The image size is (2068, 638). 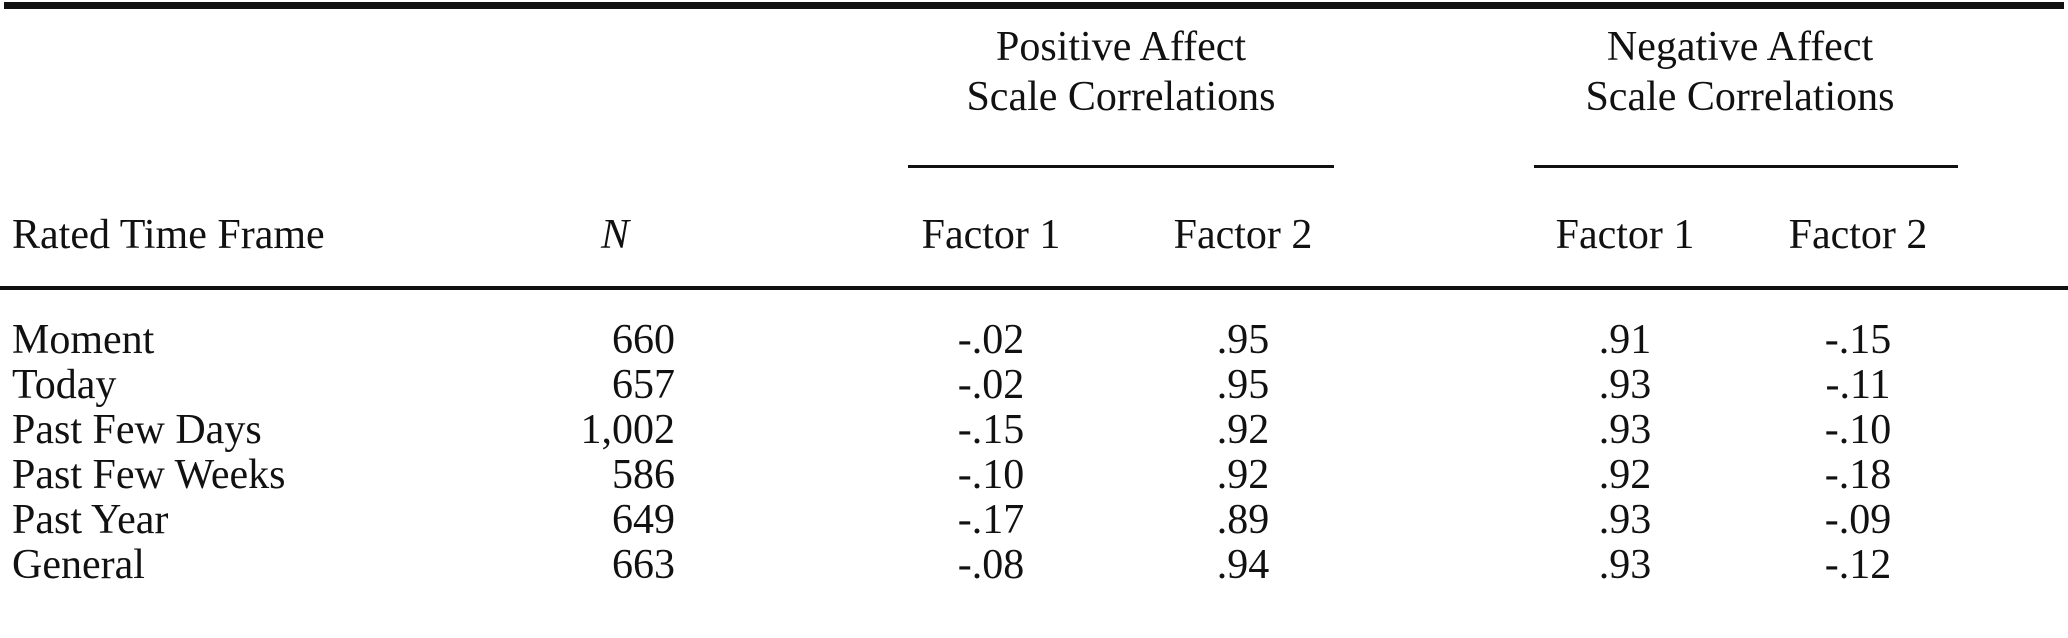 I want to click on cell-time-frame: Moment, so click(x=83, y=340).